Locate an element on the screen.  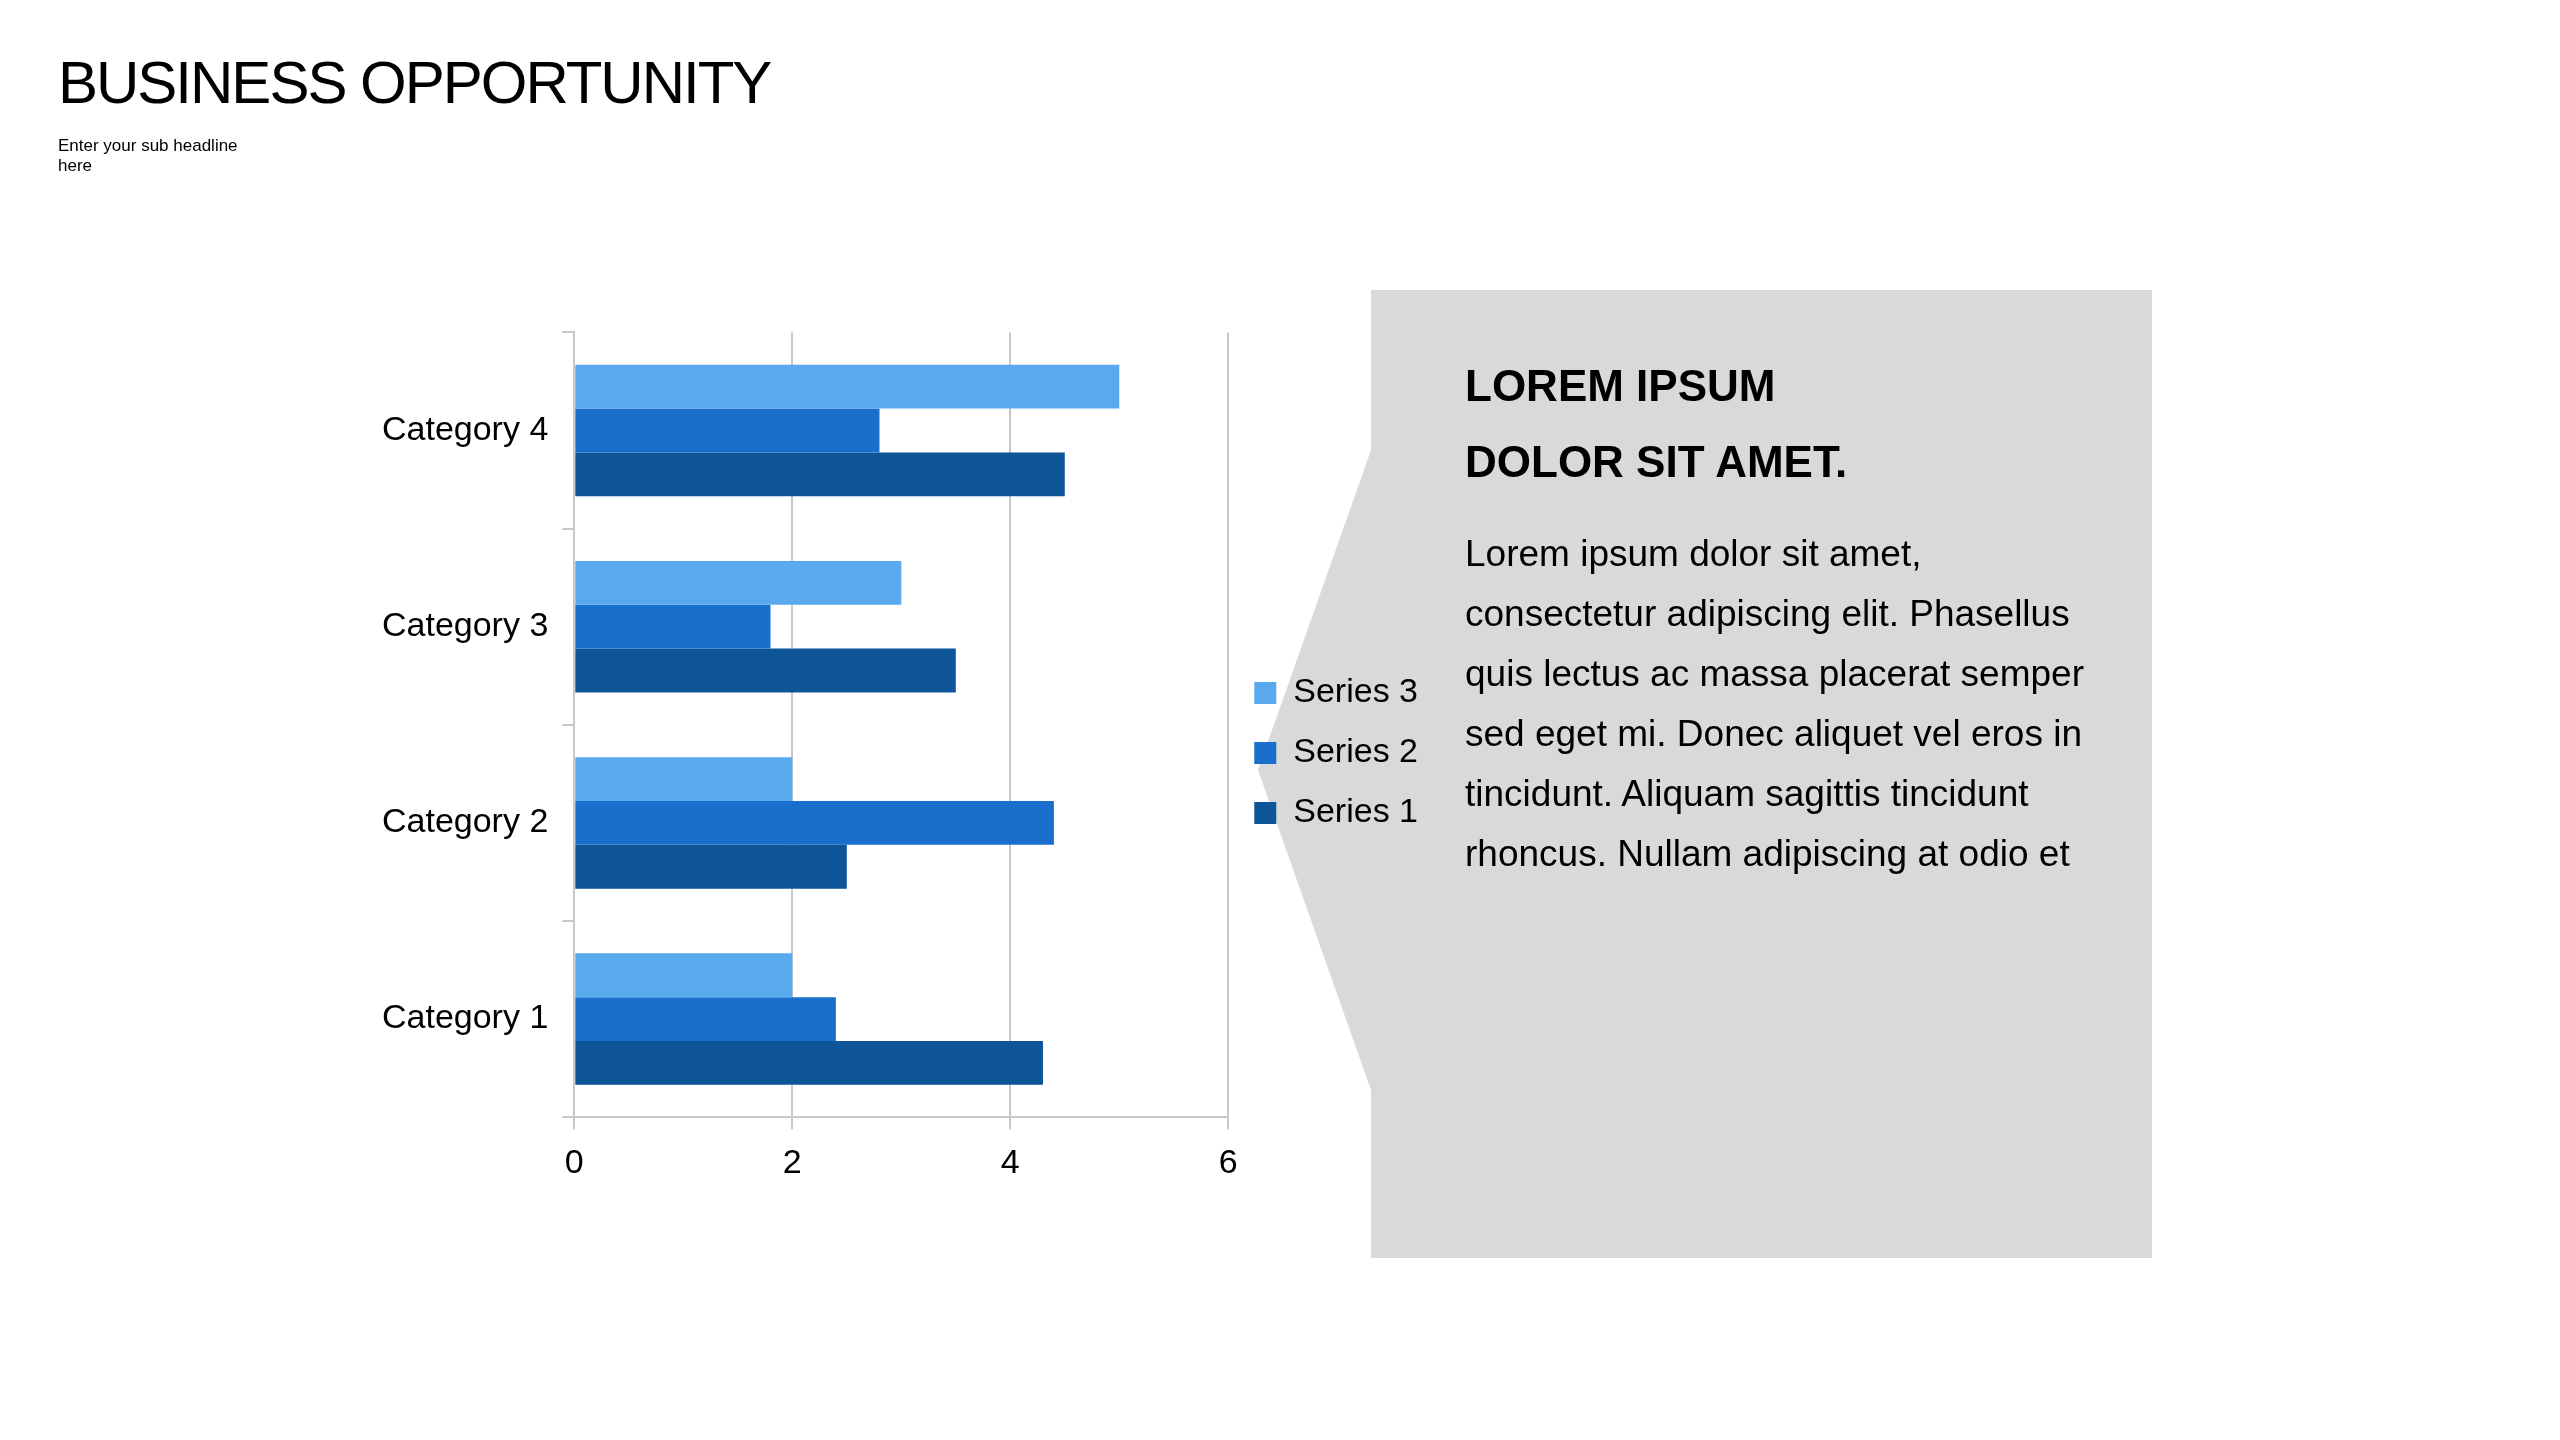
legend-label: Series 1 is located at coordinates (1356, 810).